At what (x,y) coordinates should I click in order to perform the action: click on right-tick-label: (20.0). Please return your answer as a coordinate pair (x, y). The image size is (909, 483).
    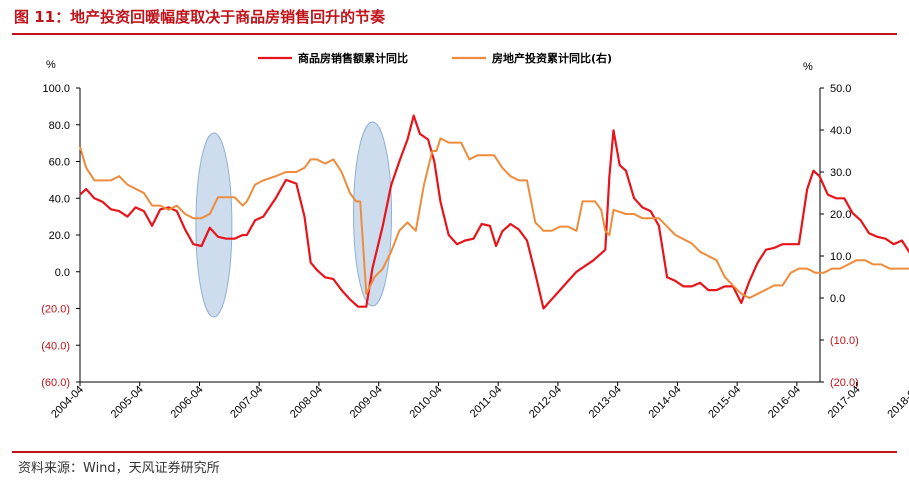
    Looking at the image, I should click on (844, 383).